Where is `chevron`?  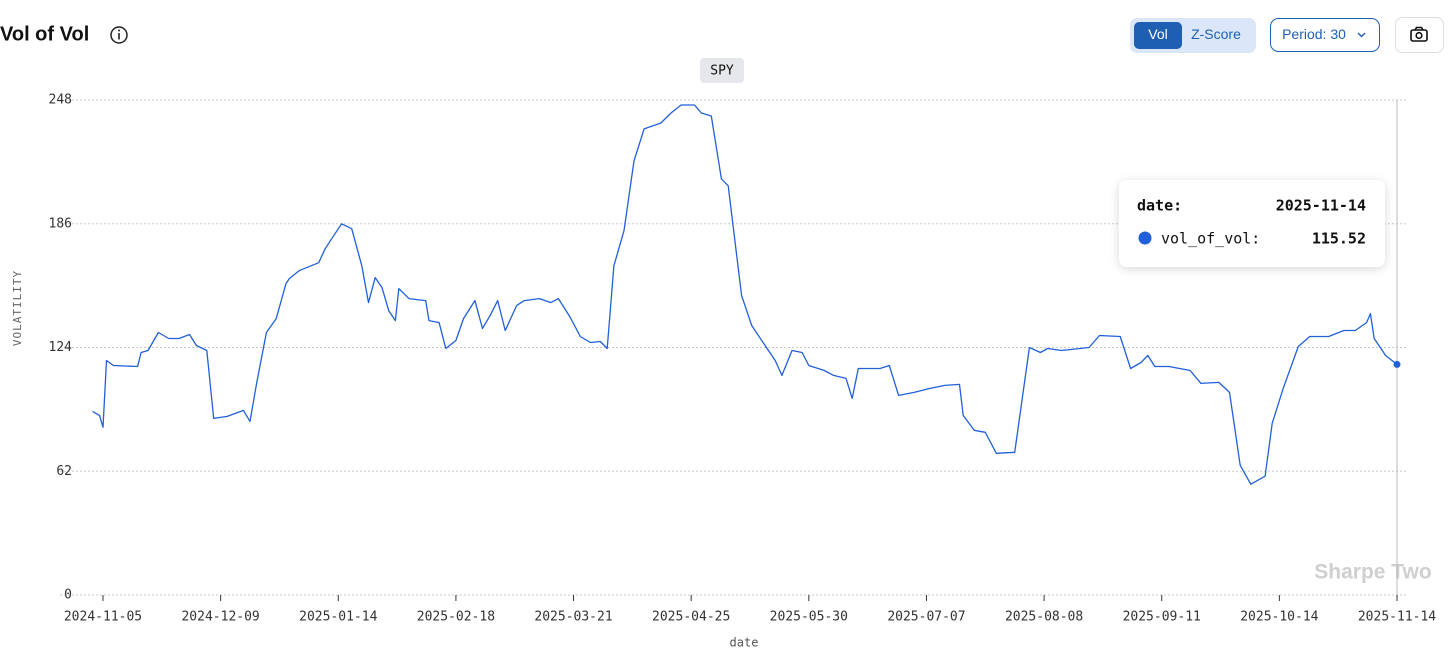 chevron is located at coordinates (1361, 35).